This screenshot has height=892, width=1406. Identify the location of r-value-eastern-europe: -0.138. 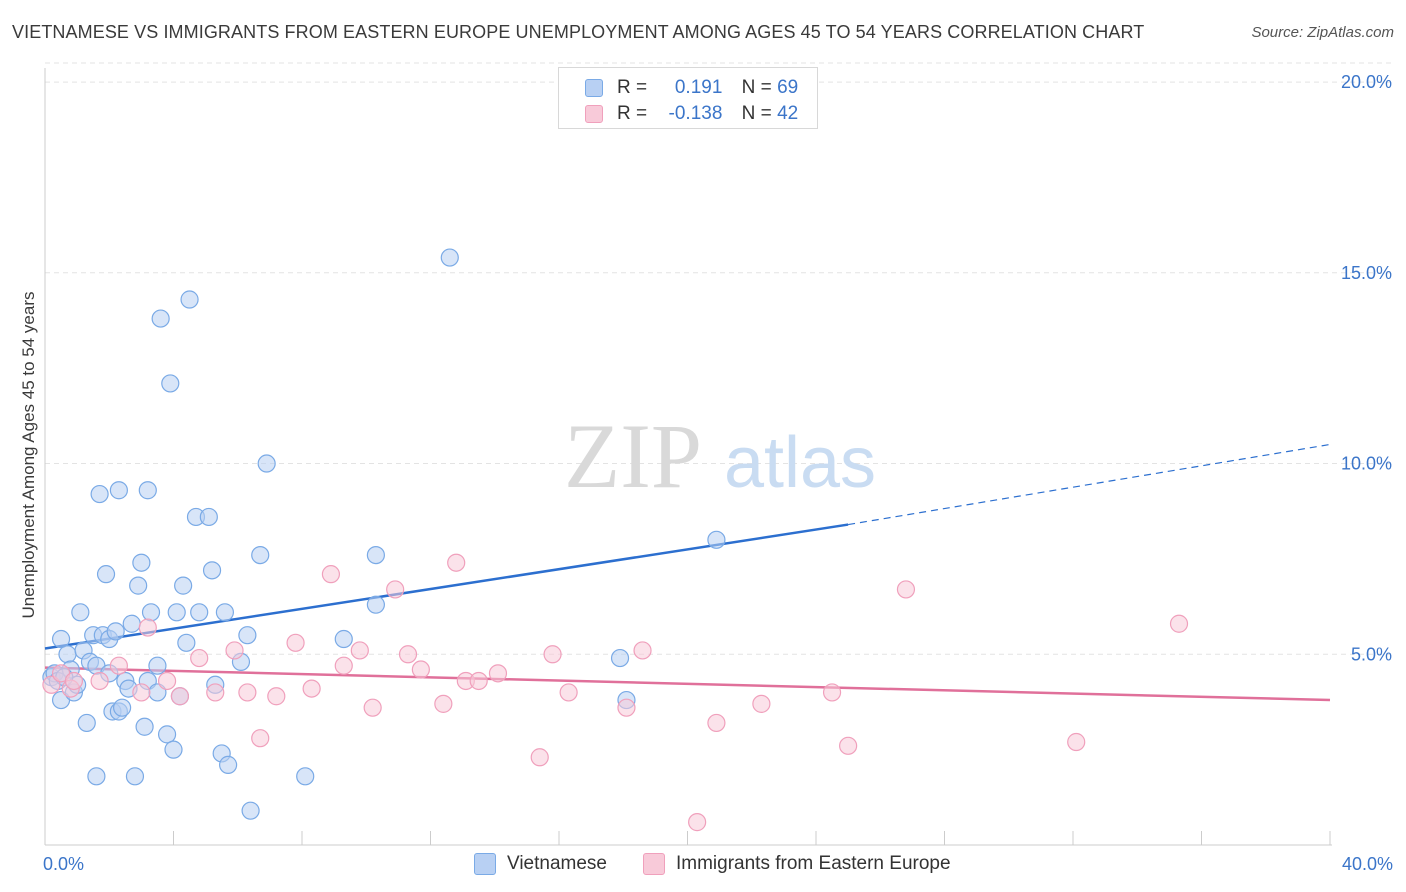
(695, 113).